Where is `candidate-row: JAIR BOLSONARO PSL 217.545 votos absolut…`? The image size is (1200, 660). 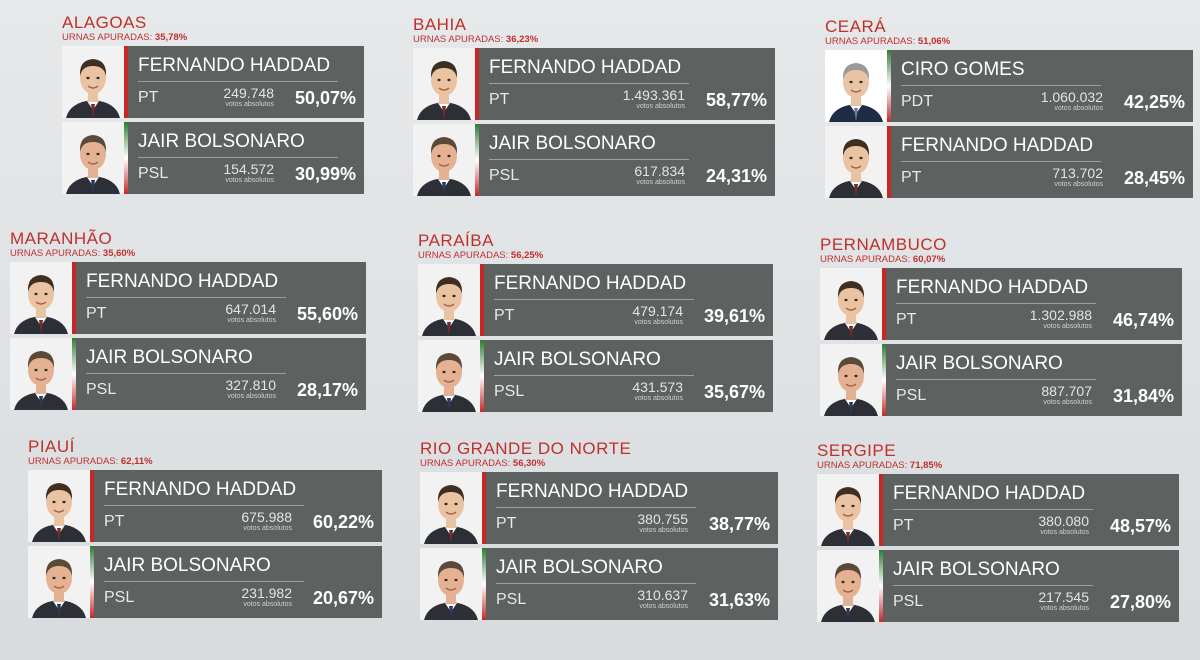 candidate-row: JAIR BOLSONARO PSL 217.545 votos absolut… is located at coordinates (998, 586).